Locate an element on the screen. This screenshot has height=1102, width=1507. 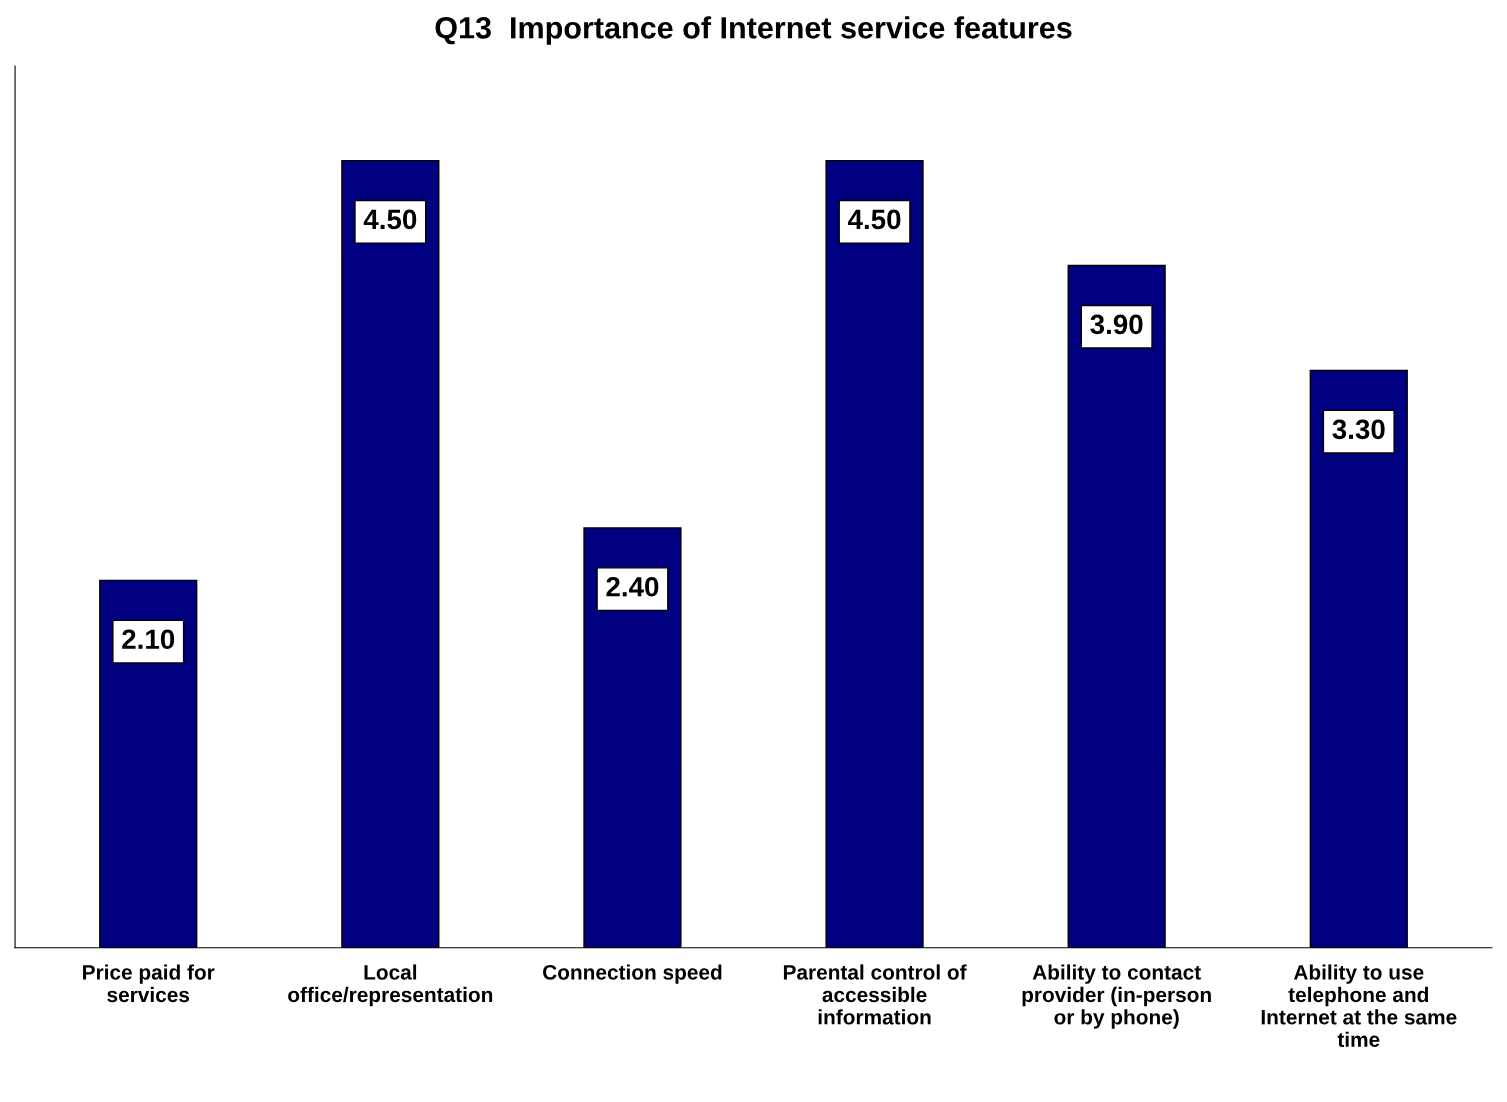
x-tick-label: Parental control of accessible information is located at coordinates (875, 994).